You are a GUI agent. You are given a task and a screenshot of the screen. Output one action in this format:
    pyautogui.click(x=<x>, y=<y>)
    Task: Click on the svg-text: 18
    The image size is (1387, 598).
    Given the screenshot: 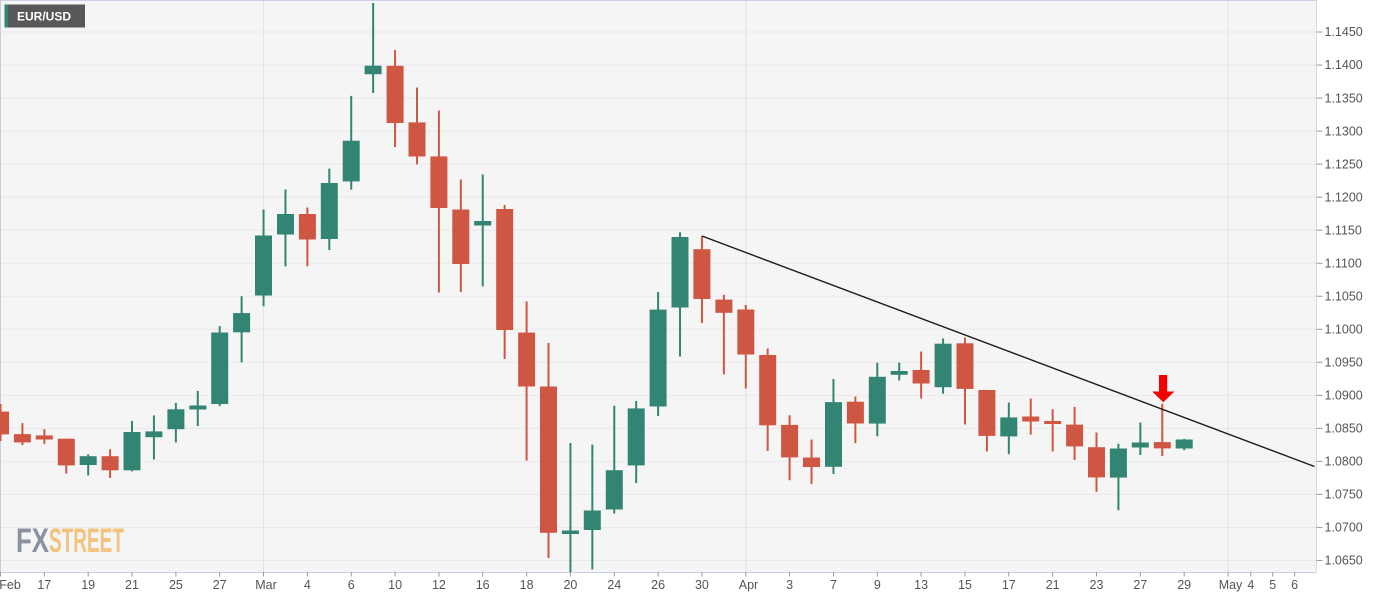 What is the action you would take?
    pyautogui.click(x=527, y=585)
    